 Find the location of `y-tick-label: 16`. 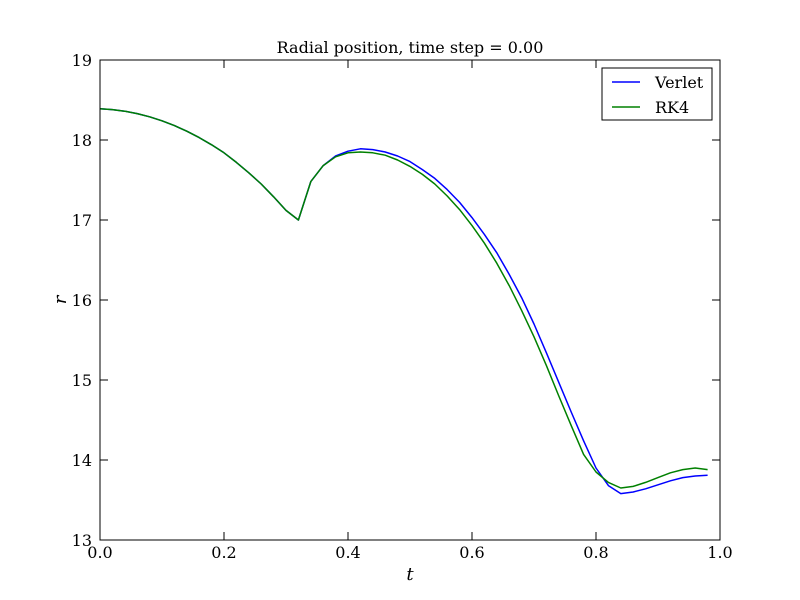

y-tick-label: 16 is located at coordinates (82, 300).